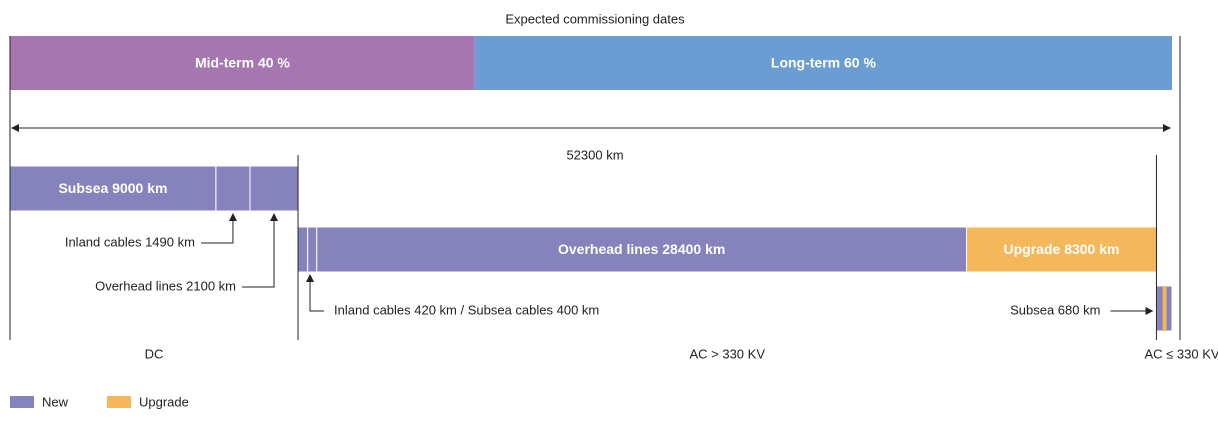 This screenshot has width=1218, height=433. I want to click on group-label: AC ≤ 330 KV, so click(1181, 353).